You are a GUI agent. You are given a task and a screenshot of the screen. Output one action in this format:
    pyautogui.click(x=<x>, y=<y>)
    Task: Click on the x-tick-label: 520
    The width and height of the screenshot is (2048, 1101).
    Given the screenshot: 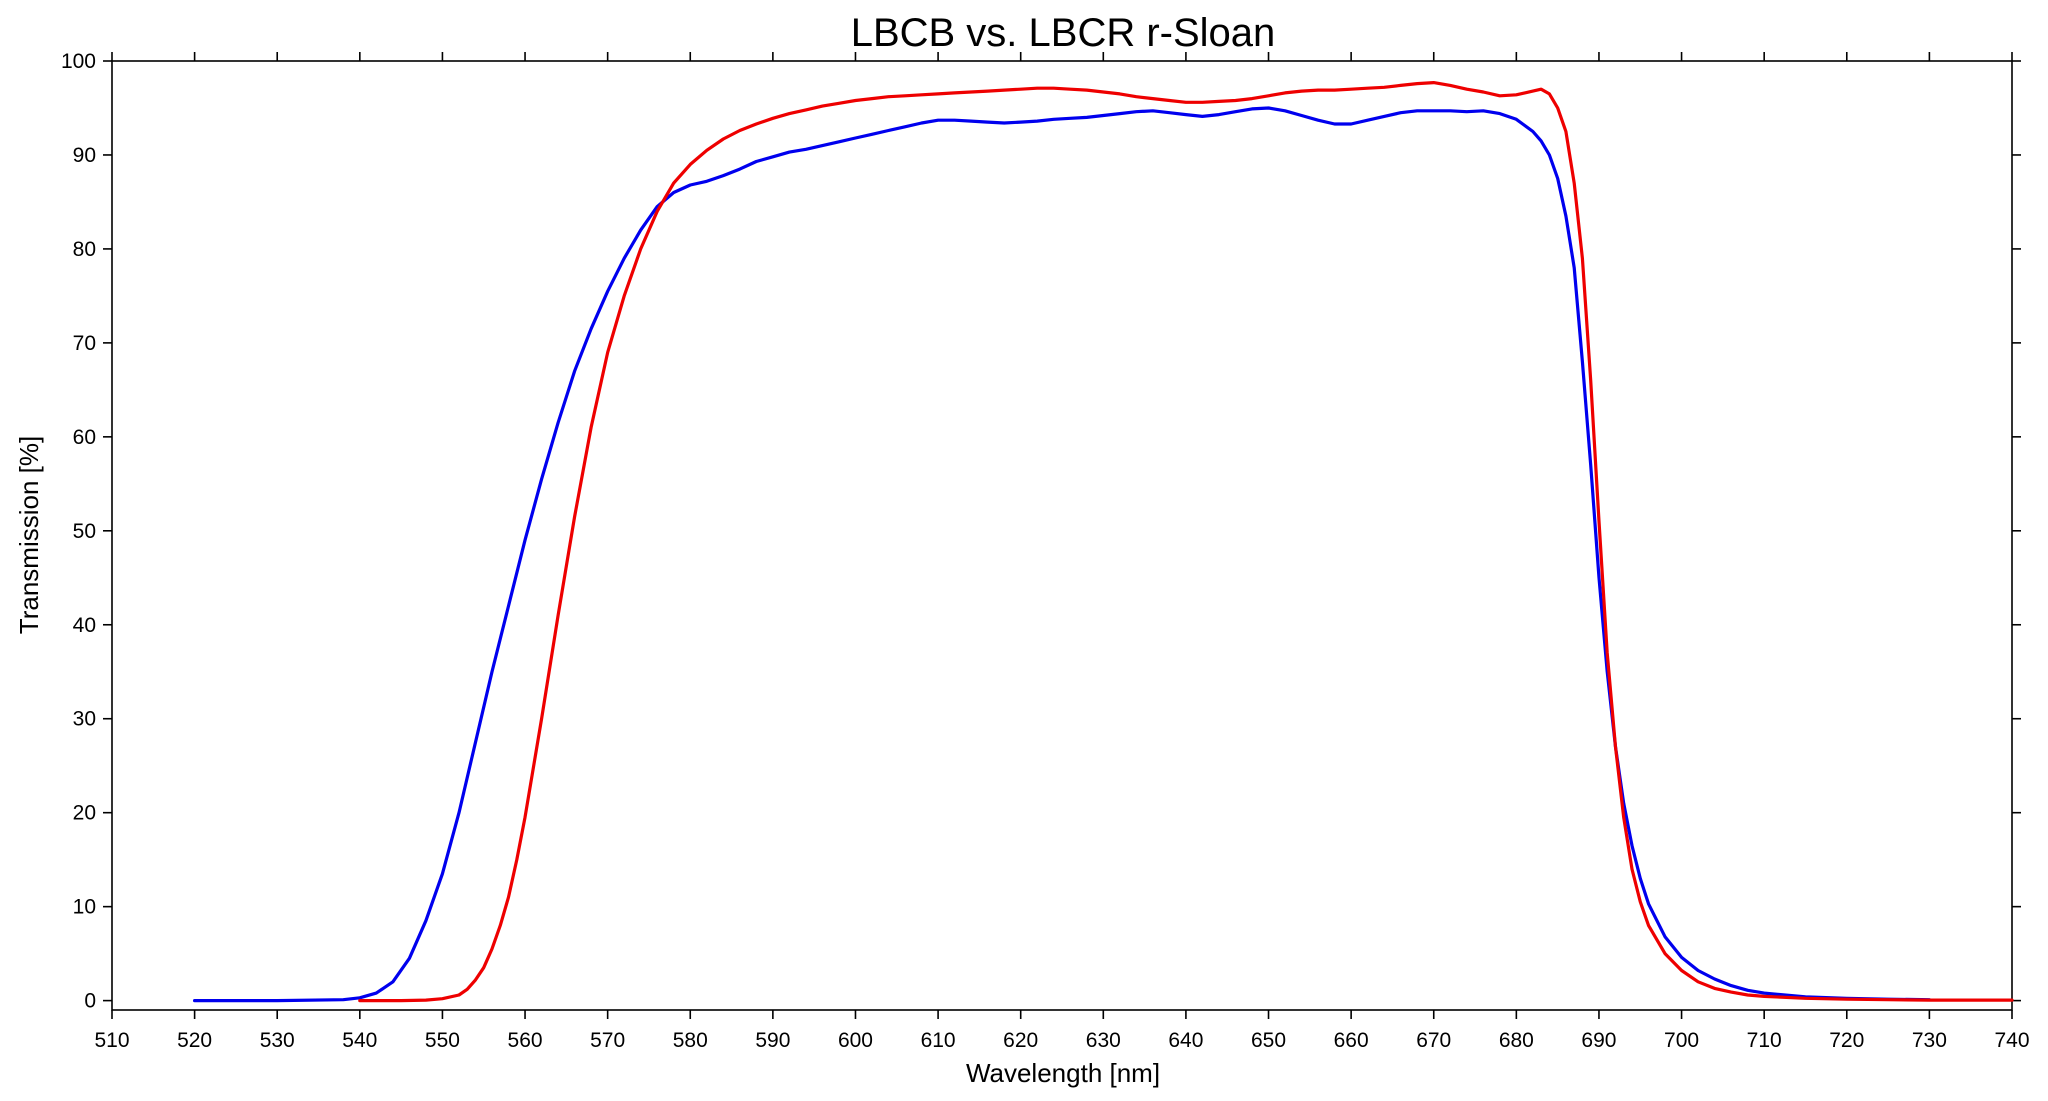 What is the action you would take?
    pyautogui.click(x=194, y=1040)
    